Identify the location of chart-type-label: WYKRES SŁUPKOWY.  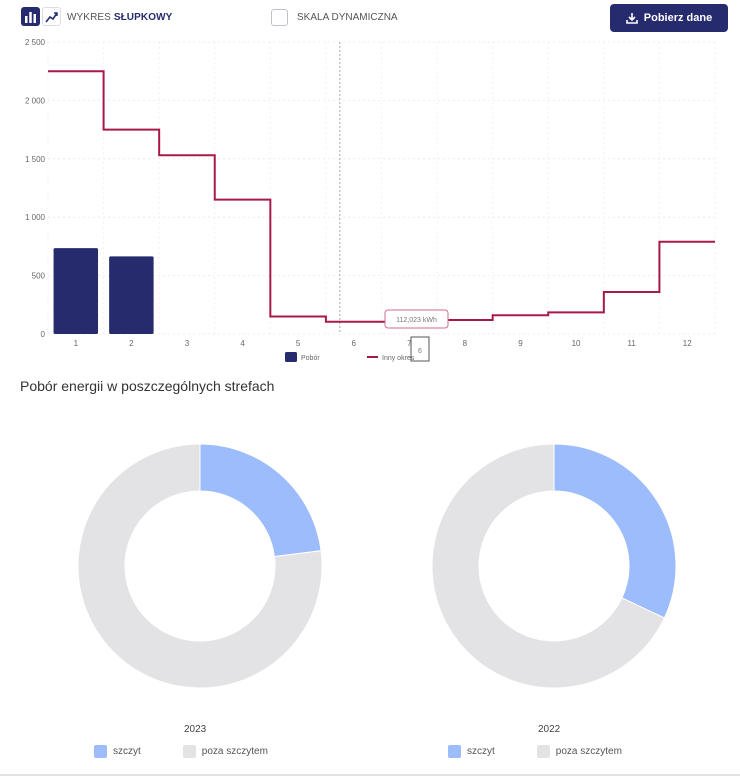
(119, 17).